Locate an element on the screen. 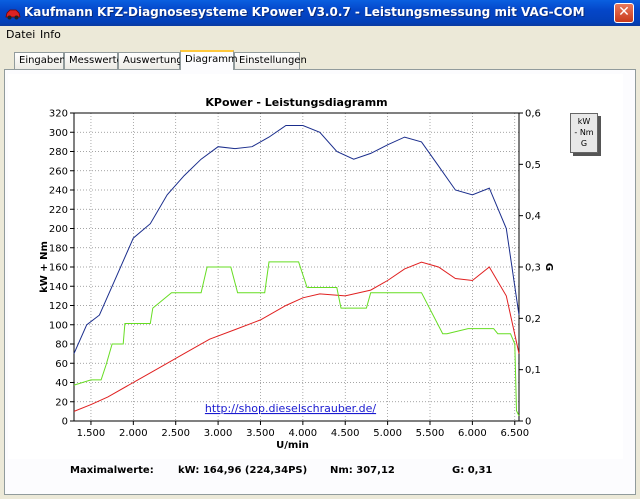 The height and width of the screenshot is (499, 640). x-tick-label: 1.500 is located at coordinates (91, 433).